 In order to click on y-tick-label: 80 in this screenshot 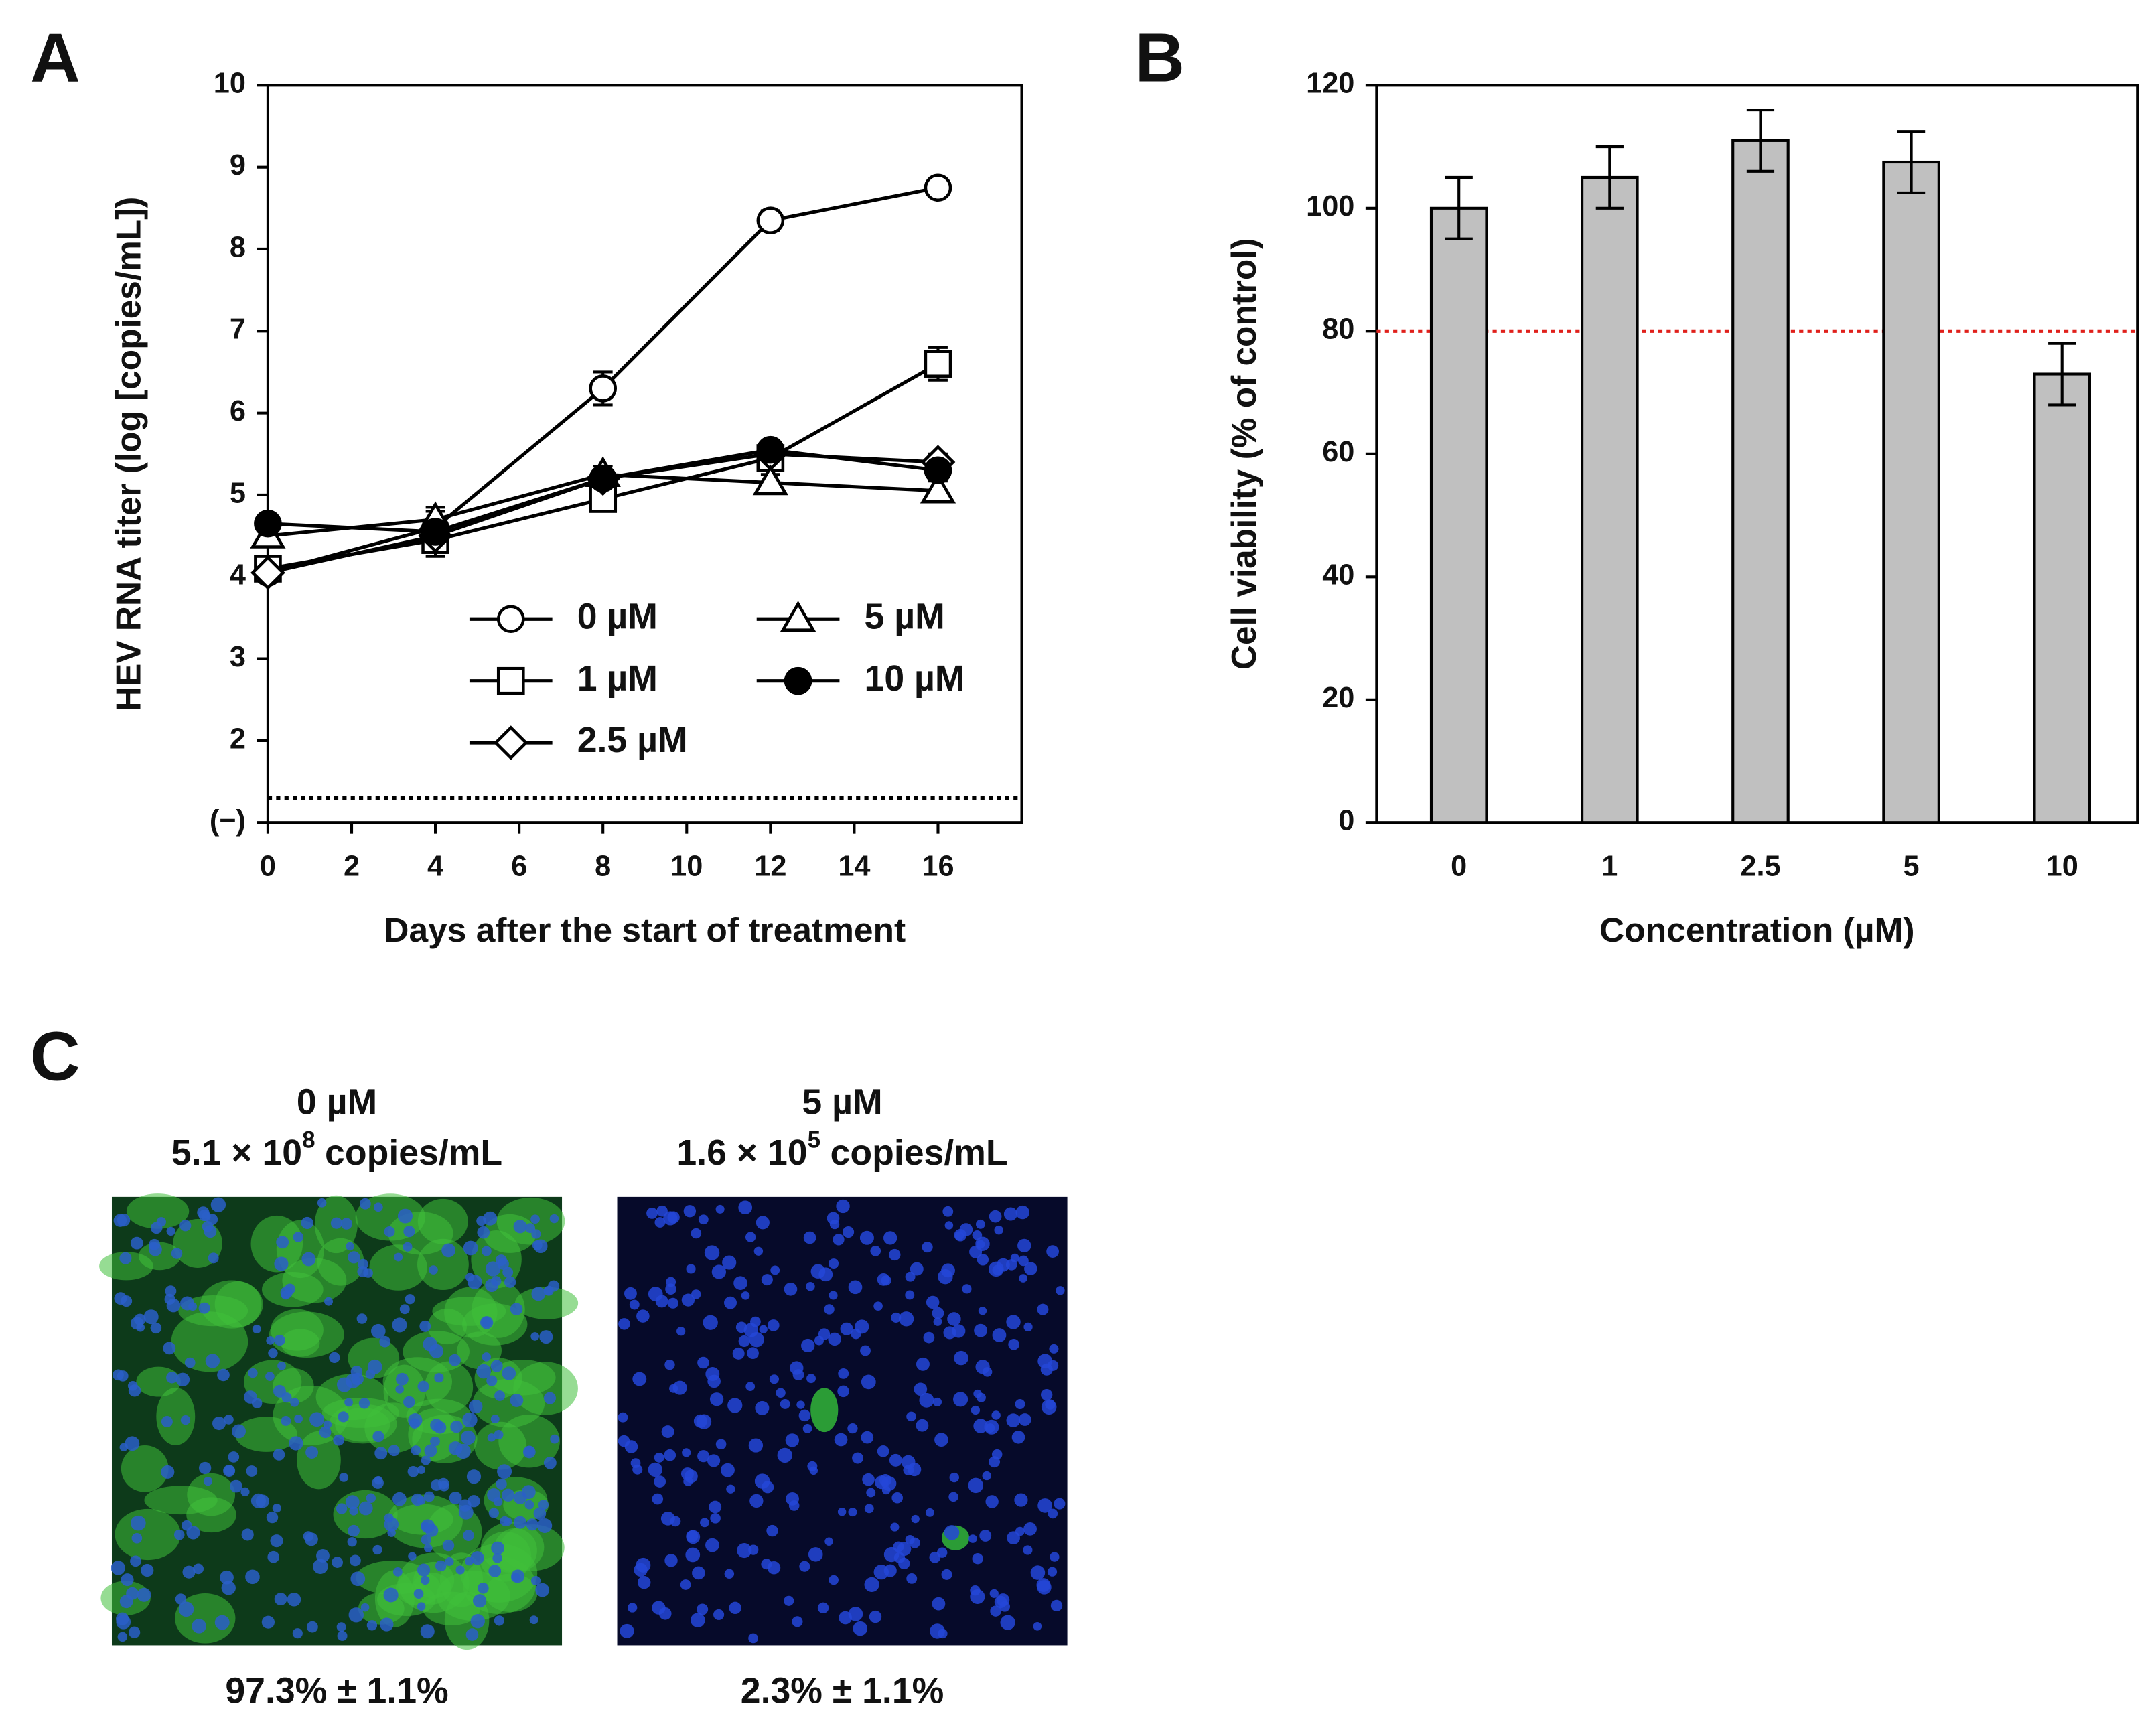, I will do `click(1338, 329)`.